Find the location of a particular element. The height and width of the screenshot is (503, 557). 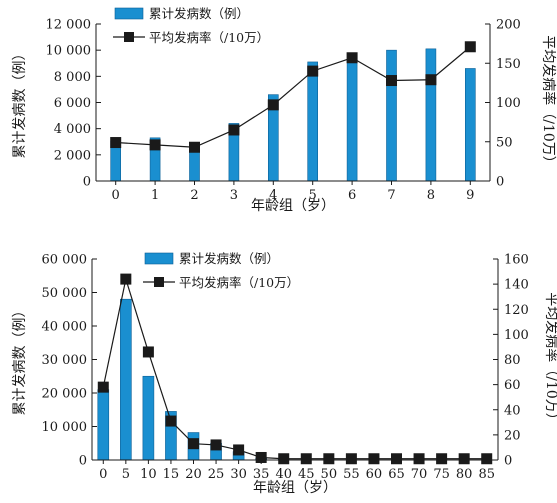

y-tick-label-right: 60 is located at coordinates (512, 385).